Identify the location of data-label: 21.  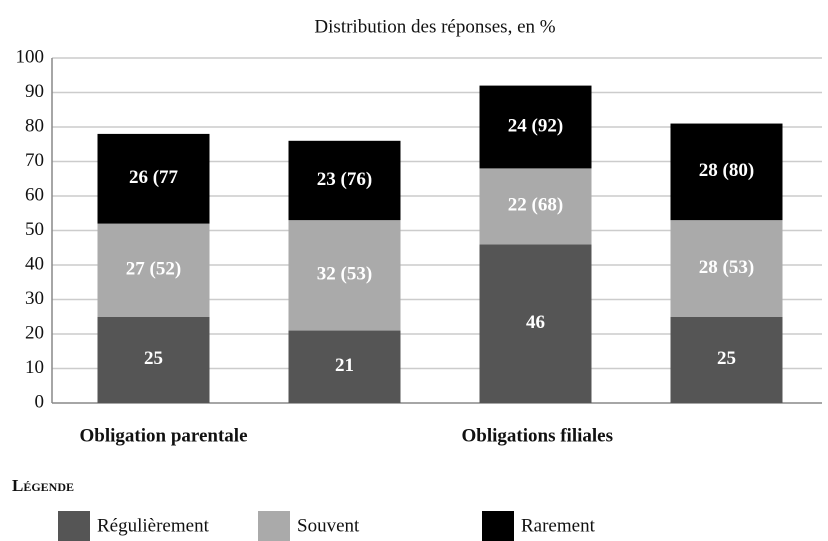
(344, 365).